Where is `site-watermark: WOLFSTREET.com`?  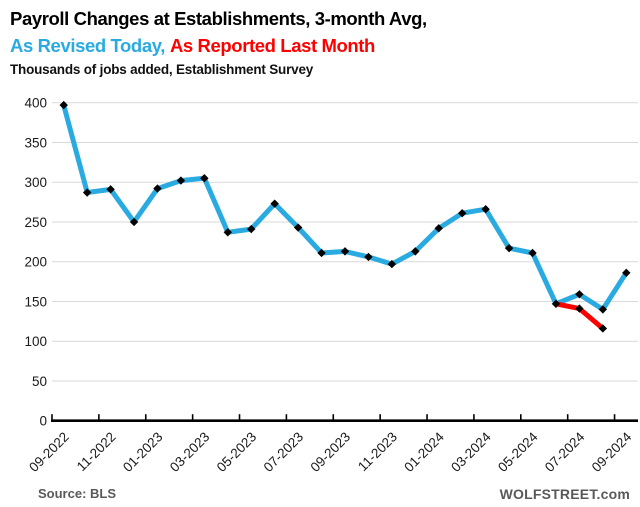 site-watermark: WOLFSTREET.com is located at coordinates (564, 494).